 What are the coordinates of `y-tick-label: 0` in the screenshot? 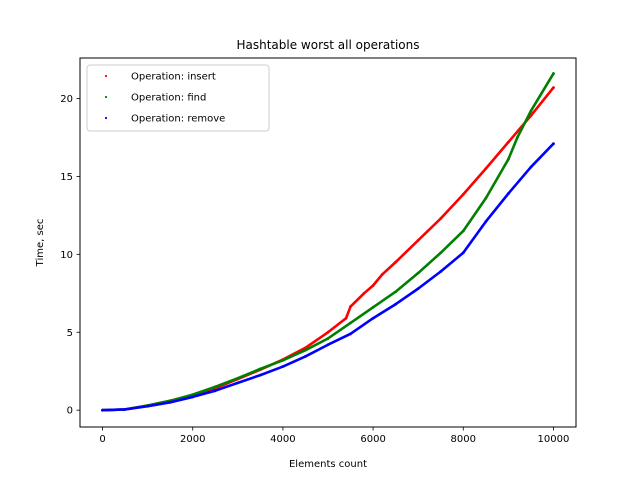 It's located at (70, 411).